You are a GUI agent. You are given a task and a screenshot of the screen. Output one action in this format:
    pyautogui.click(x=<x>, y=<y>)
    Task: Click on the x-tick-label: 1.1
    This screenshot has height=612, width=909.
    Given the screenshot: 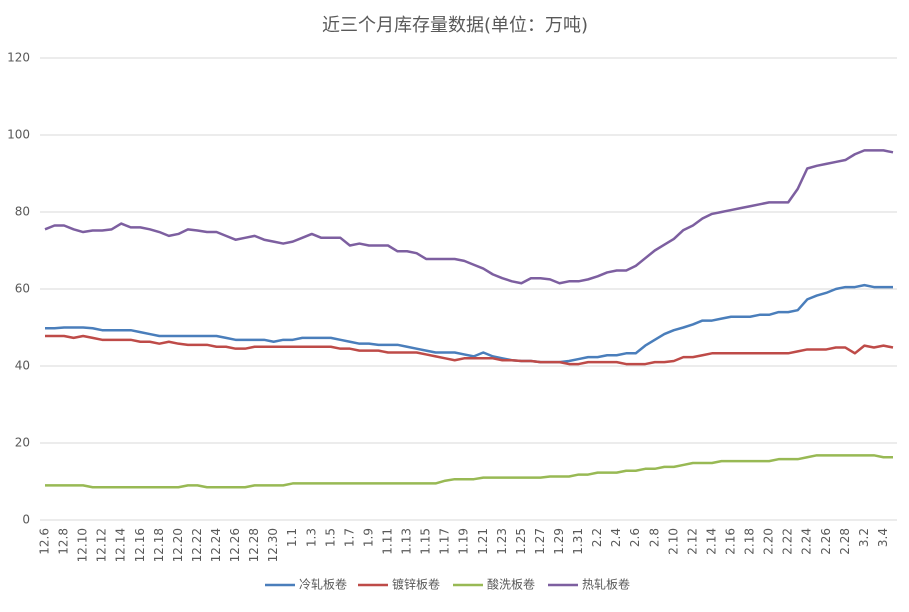 What is the action you would take?
    pyautogui.click(x=292, y=537)
    